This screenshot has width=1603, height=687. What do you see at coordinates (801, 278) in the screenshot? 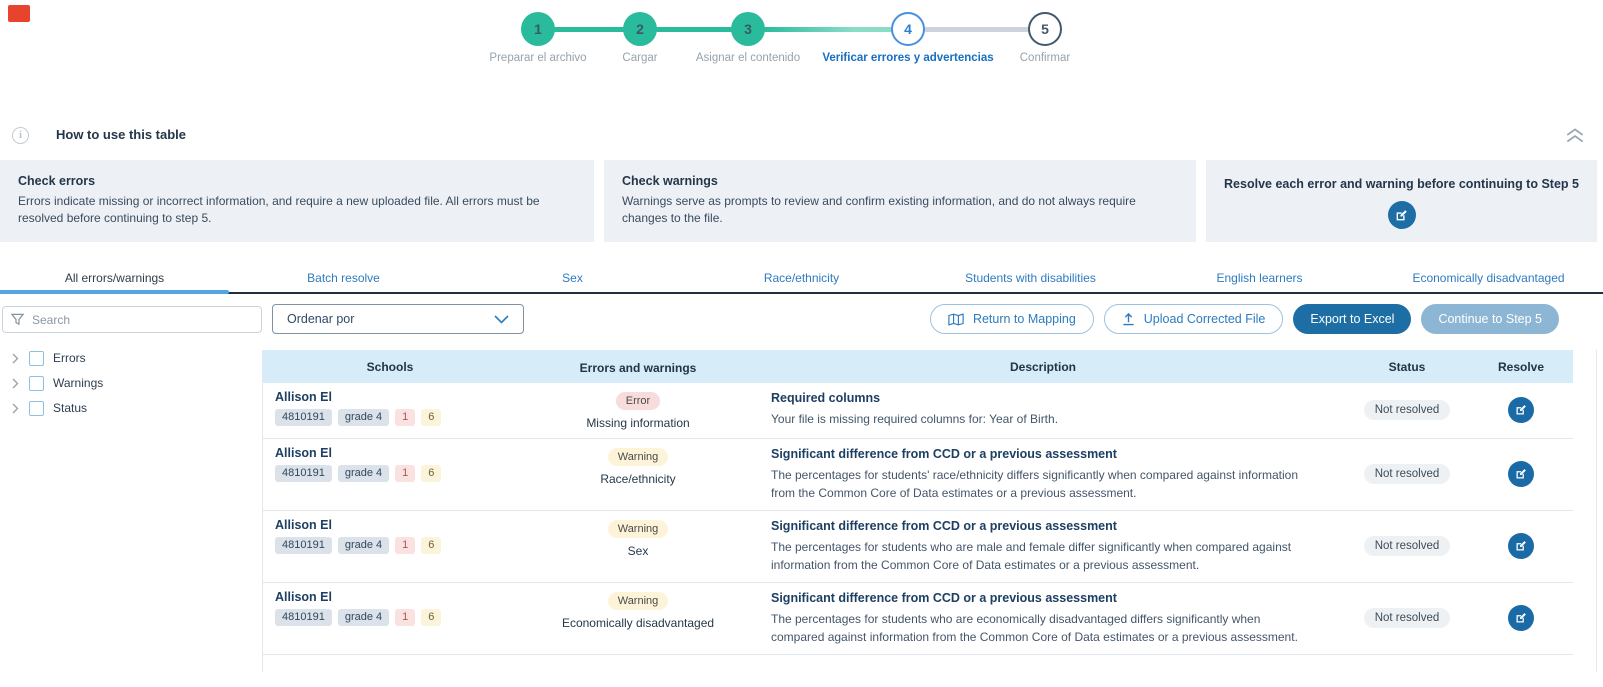
I see `tab-race-ethnicity: Race/ethnicity` at bounding box center [801, 278].